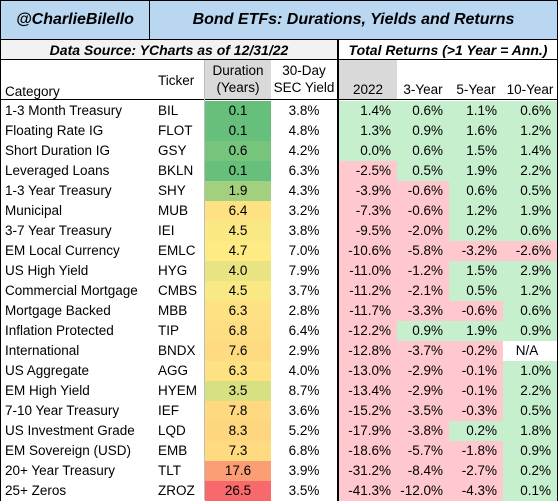  What do you see at coordinates (368, 391) in the screenshot?
I see `return-2022-cell: -13.4%` at bounding box center [368, 391].